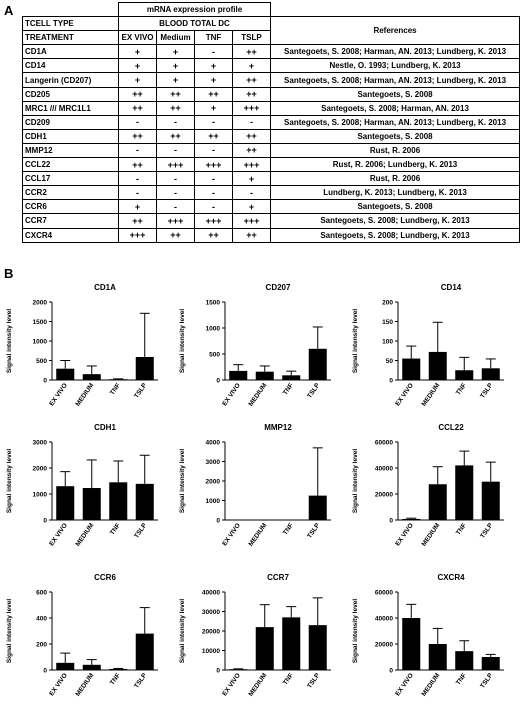 This screenshot has width=520, height=713. I want to click on gene-name-cell: CCR2, so click(70, 193).